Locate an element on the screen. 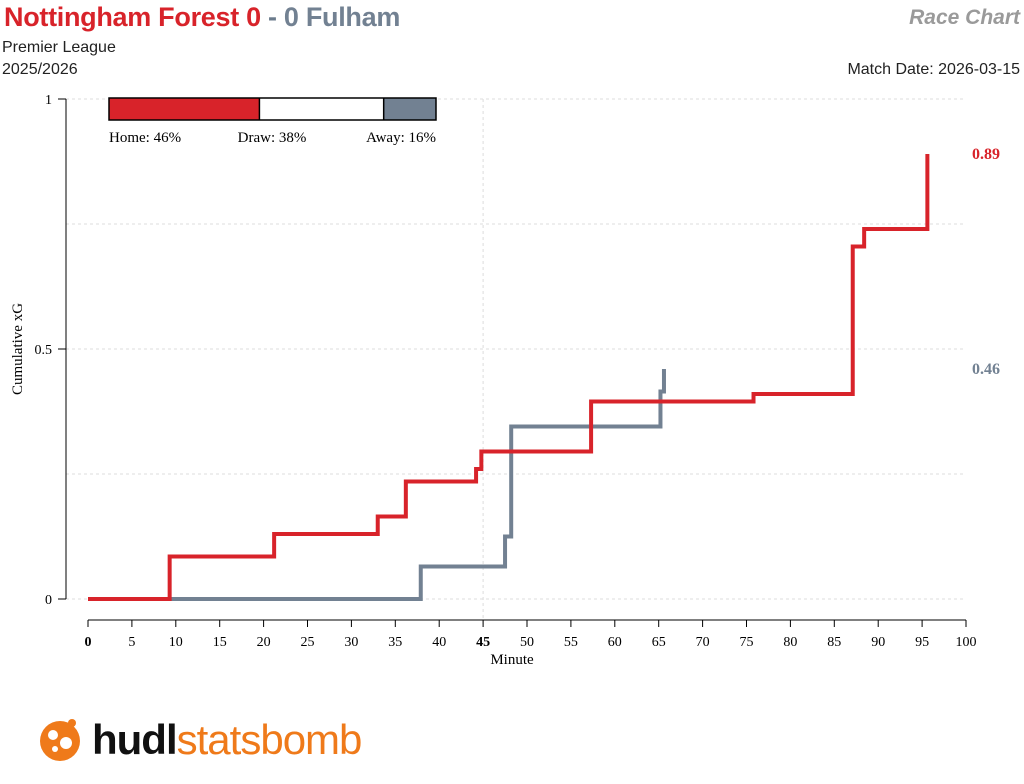 The width and height of the screenshot is (1024, 784). x-tick-label: 20 is located at coordinates (264, 642).